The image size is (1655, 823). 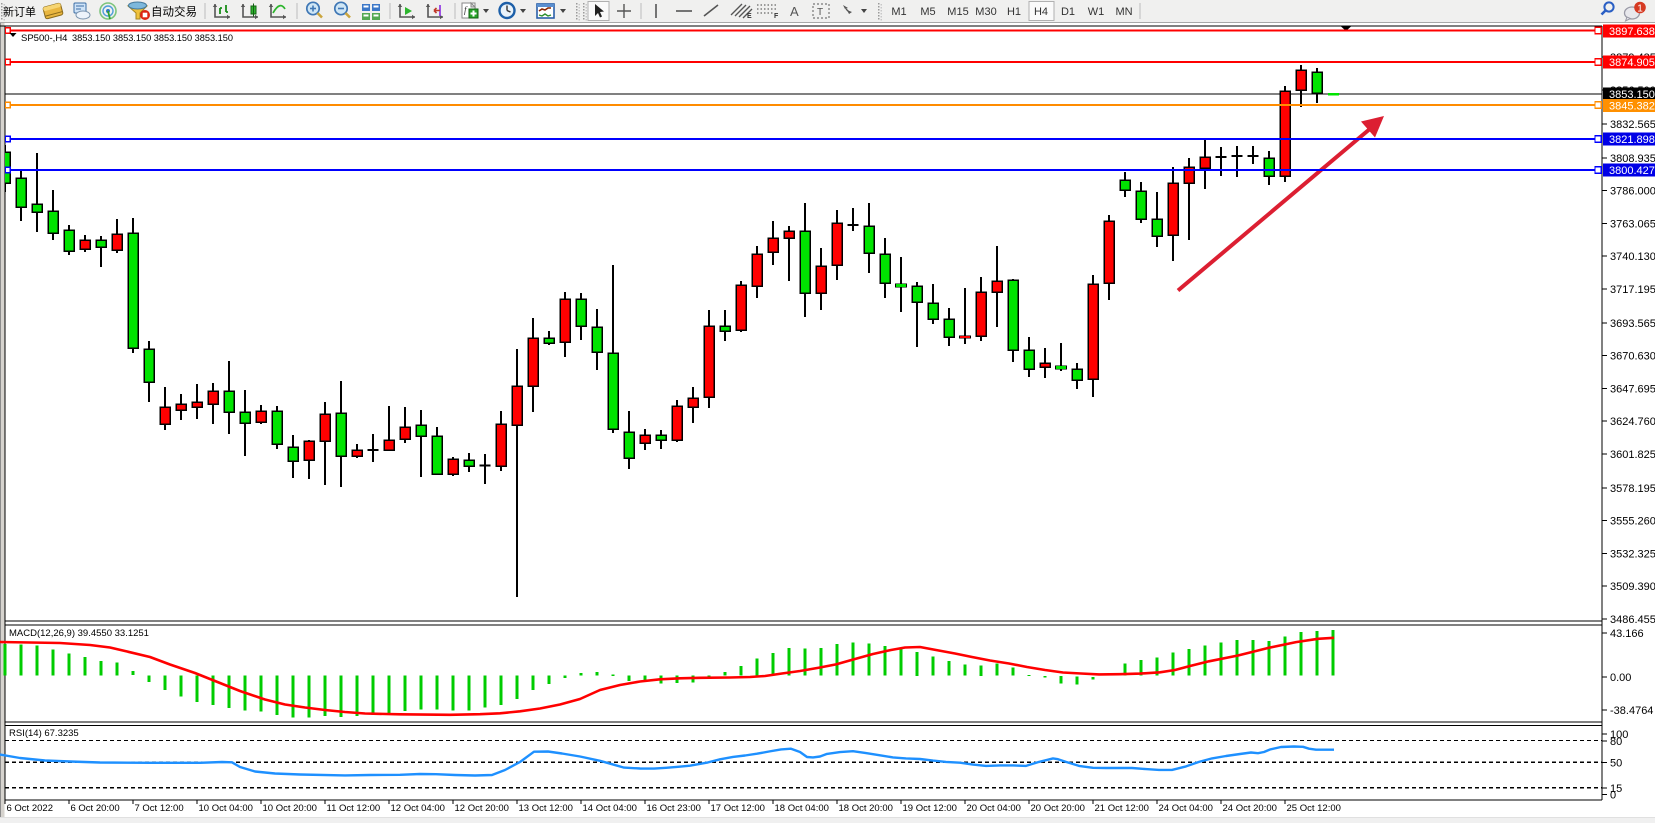 I want to click on svg-text: M30, so click(x=985, y=12).